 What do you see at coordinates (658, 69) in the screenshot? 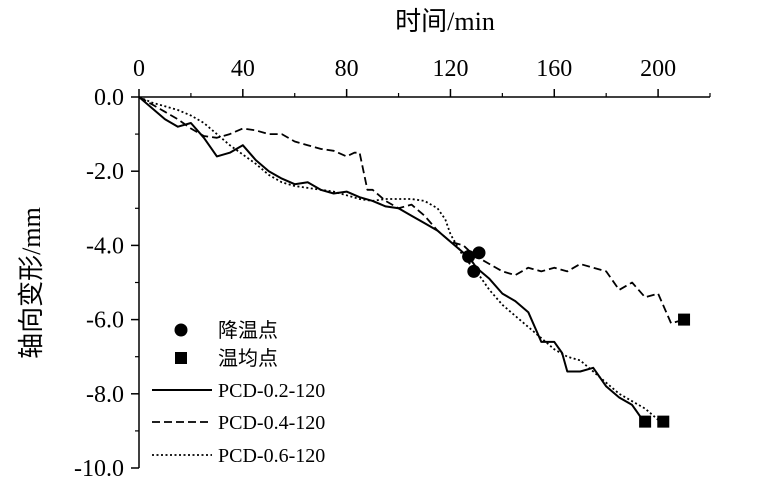
I see `x-tick-label: 200` at bounding box center [658, 69].